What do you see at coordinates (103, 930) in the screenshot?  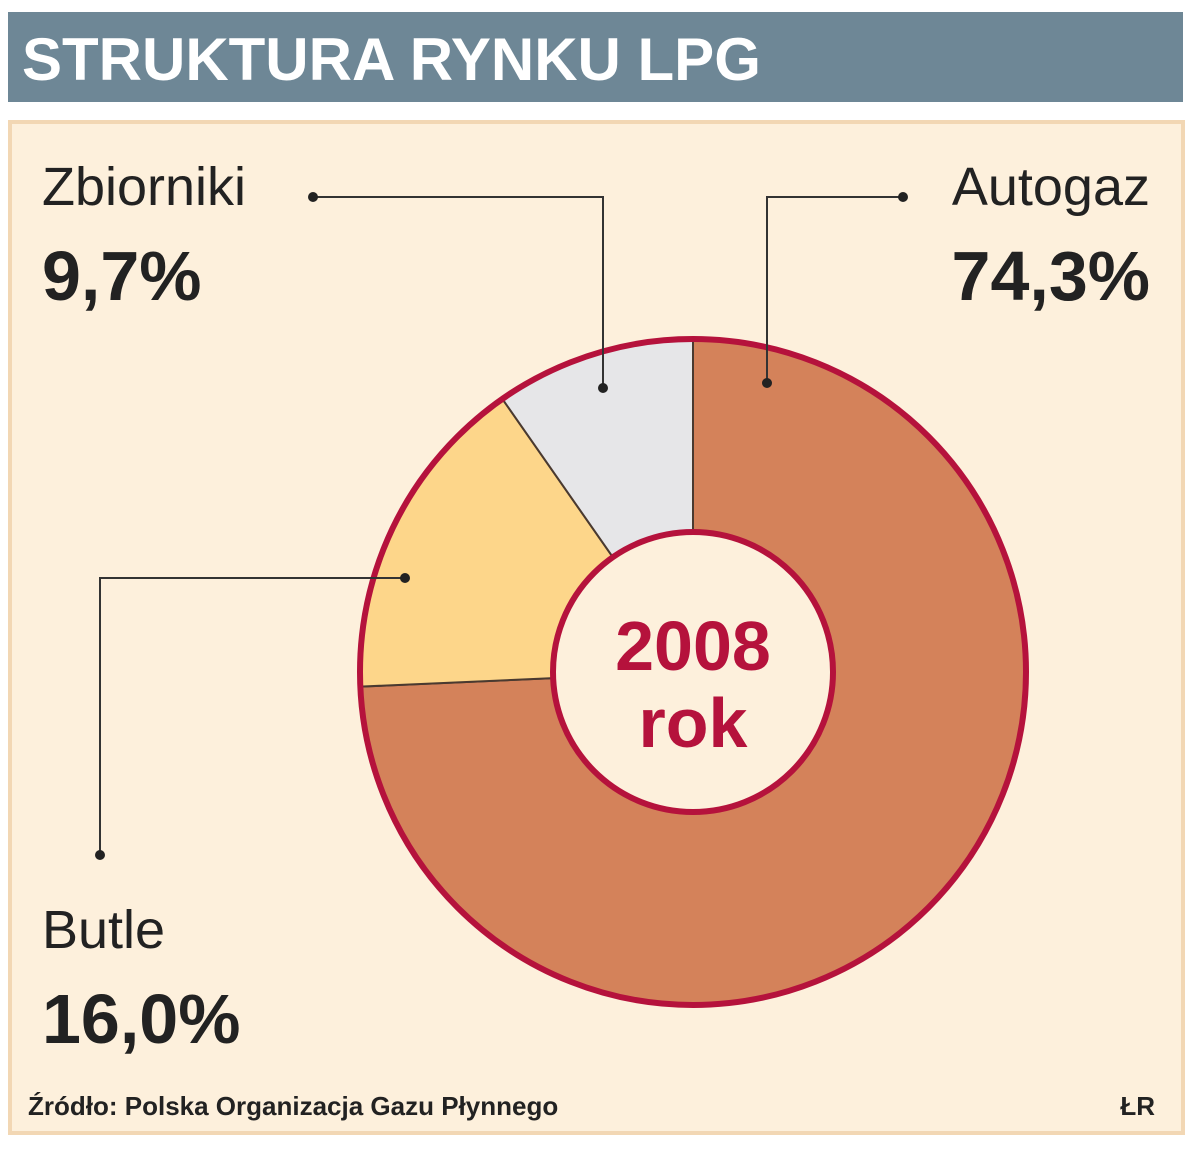 I see `slice-label: Butle` at bounding box center [103, 930].